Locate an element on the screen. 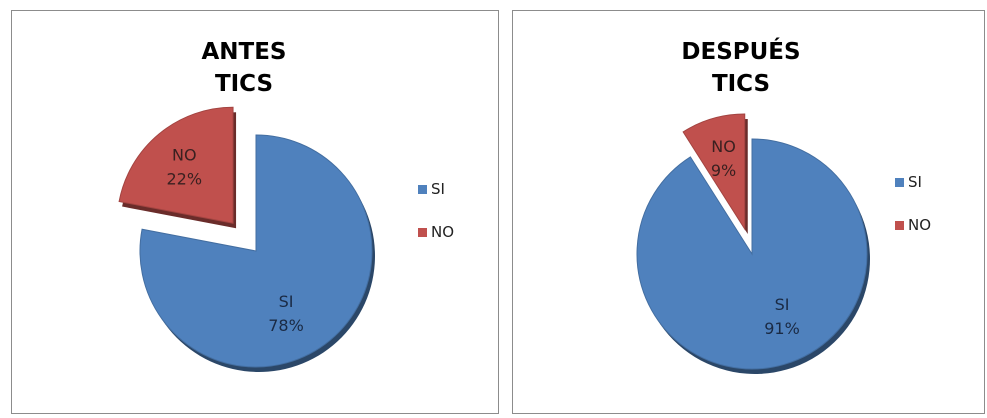  data-label-si-percent: 91% is located at coordinates (782, 328).